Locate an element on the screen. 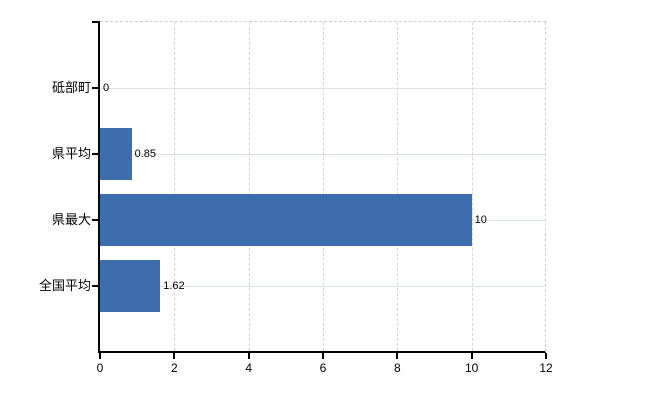 This screenshot has height=400, width=650. x-tick-label: 2 is located at coordinates (174, 368).